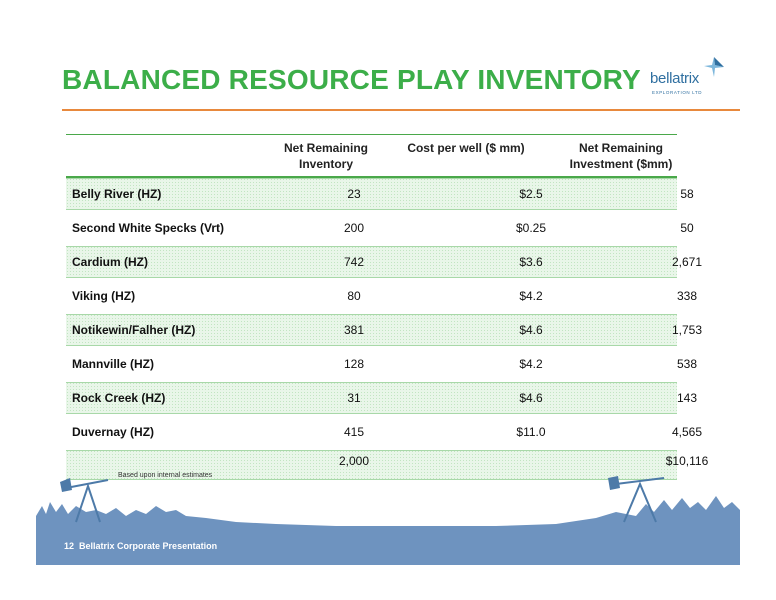  Describe the element at coordinates (687, 194) in the screenshot. I see `row-investment: 58` at that location.